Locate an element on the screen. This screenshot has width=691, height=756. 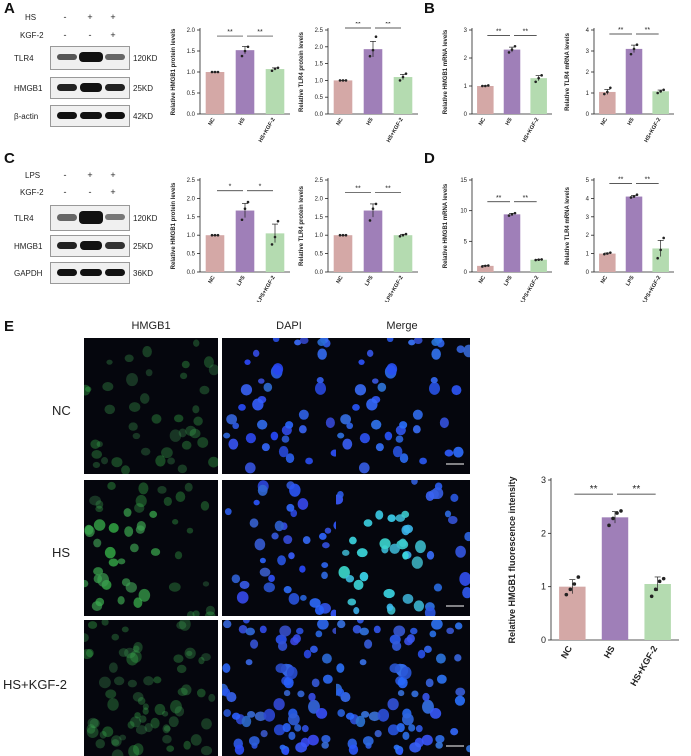
significance-label: ** is located at coordinates (594, 489).